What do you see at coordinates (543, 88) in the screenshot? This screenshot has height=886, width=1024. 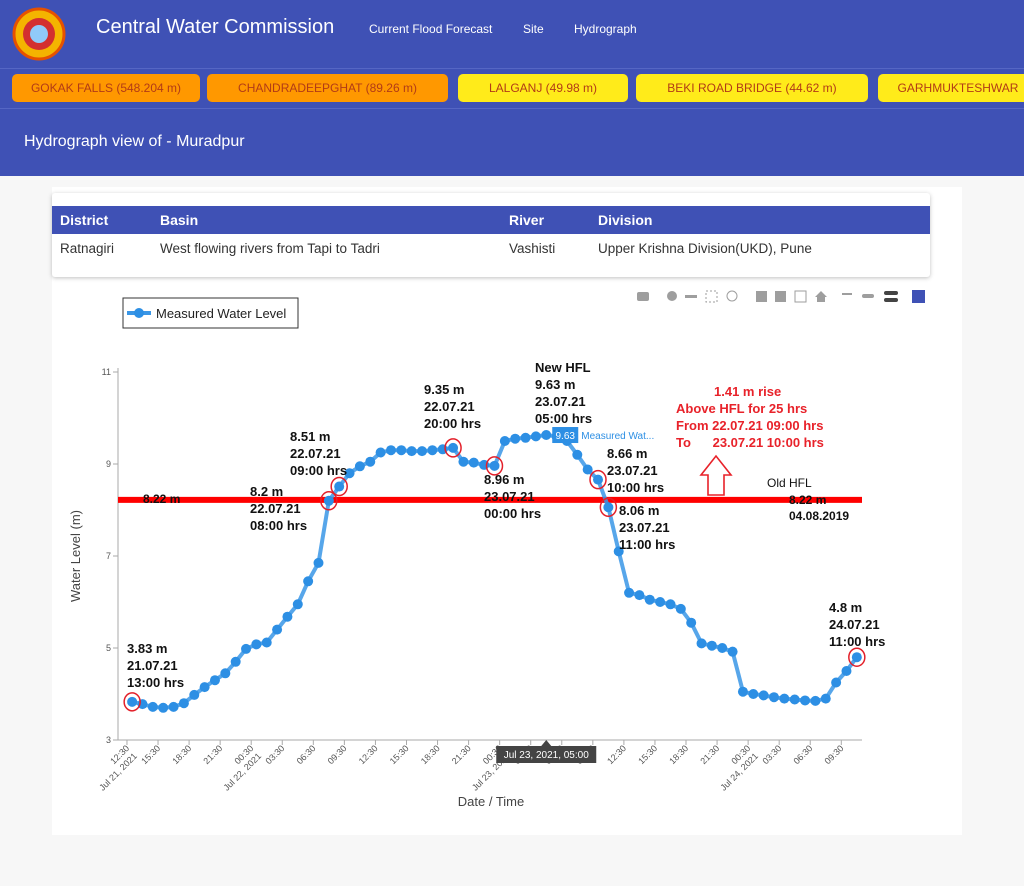 I see `ticker-item: LALGANJ (49.98 m)` at bounding box center [543, 88].